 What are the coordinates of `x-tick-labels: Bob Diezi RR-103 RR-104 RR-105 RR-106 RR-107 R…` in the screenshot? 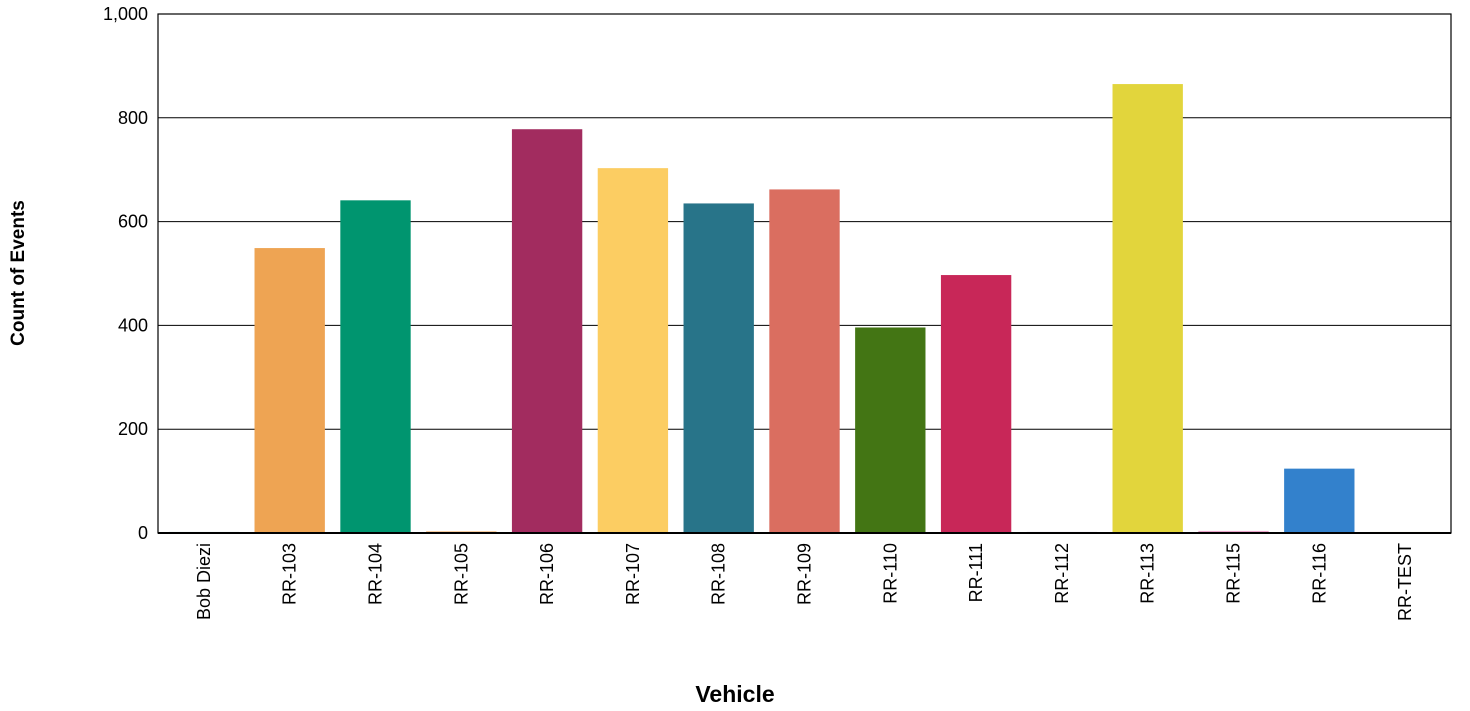 It's located at (804, 582).